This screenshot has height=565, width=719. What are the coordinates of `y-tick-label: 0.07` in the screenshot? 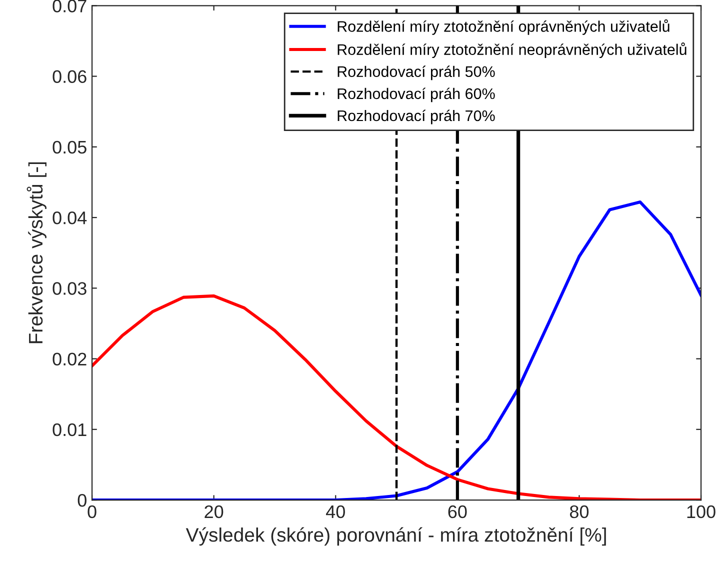 It's located at (69, 6).